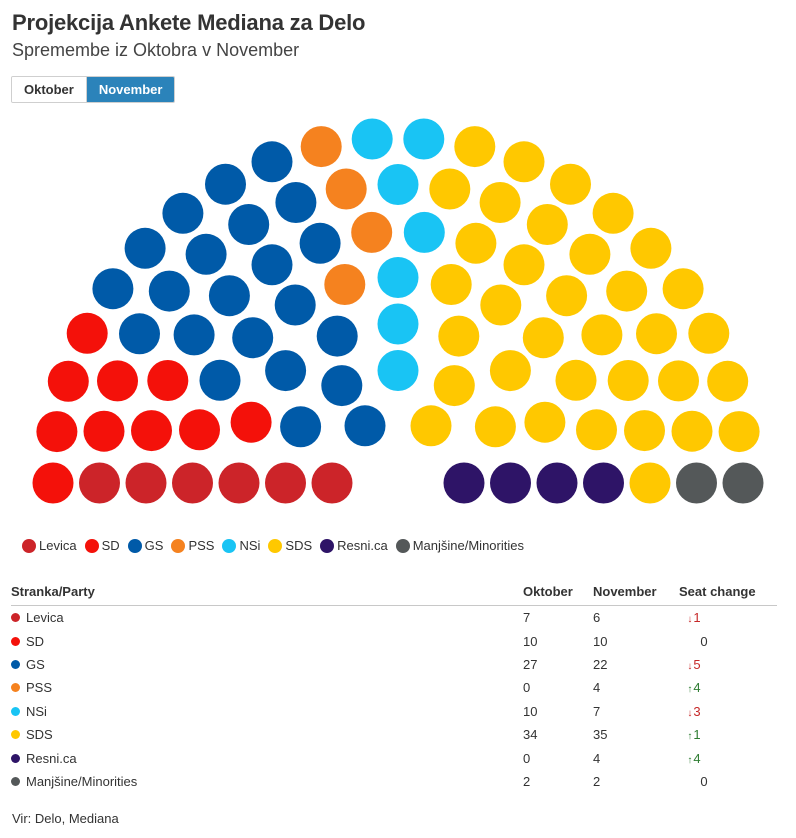 Image resolution: width=796 pixels, height=838 pixels. I want to click on seat-change-value: 3, so click(697, 711).